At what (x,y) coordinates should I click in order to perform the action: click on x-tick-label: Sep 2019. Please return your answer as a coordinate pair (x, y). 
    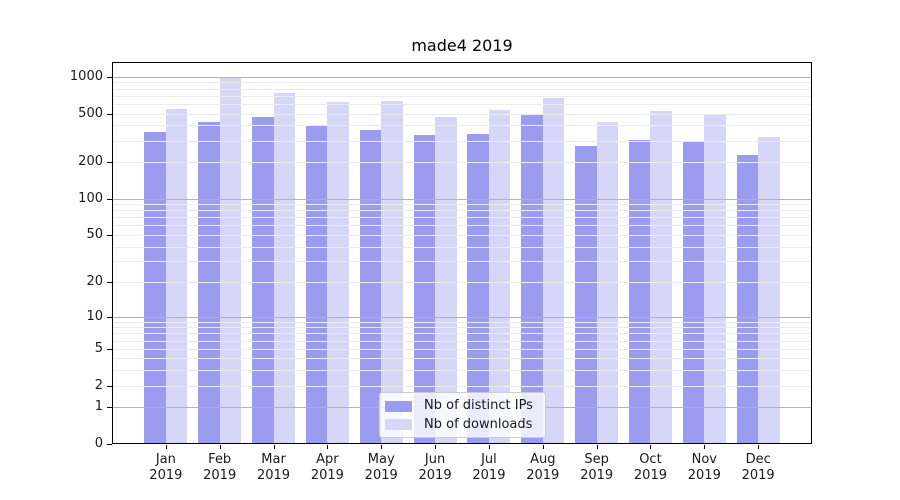
    Looking at the image, I should click on (597, 467).